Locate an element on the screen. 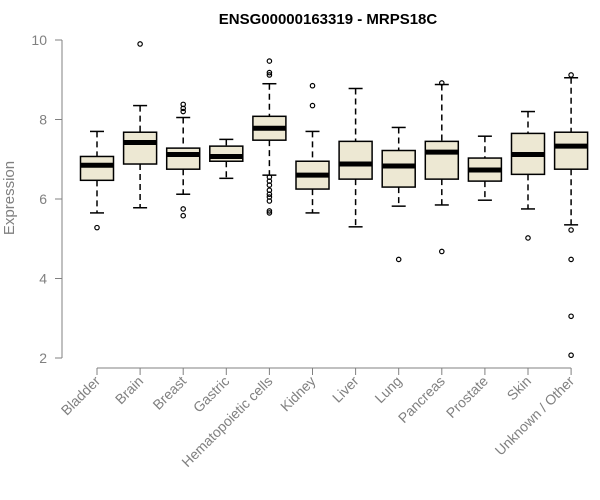 The width and height of the screenshot is (600, 500). chart-title: ENSG00000163319 - MRPS18C is located at coordinates (328, 19).